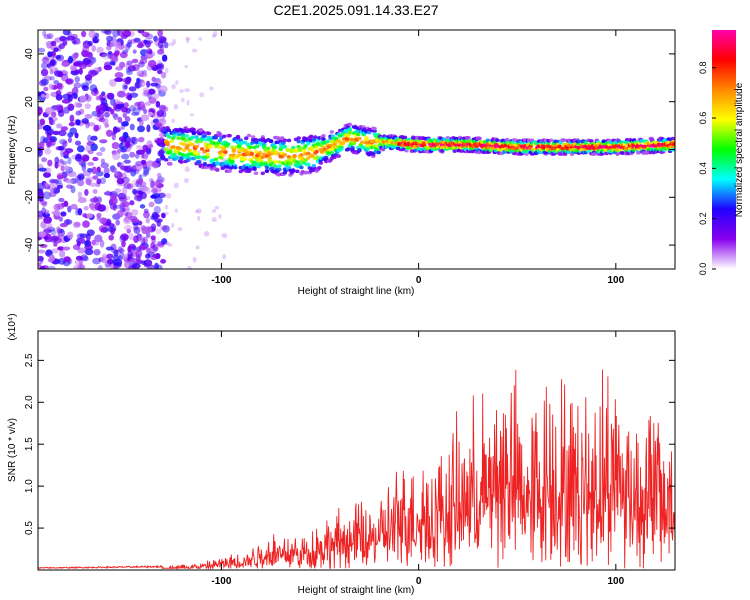 The height and width of the screenshot is (600, 750). What do you see at coordinates (703, 118) in the screenshot?
I see `colorbar-tick-label: 0.6` at bounding box center [703, 118].